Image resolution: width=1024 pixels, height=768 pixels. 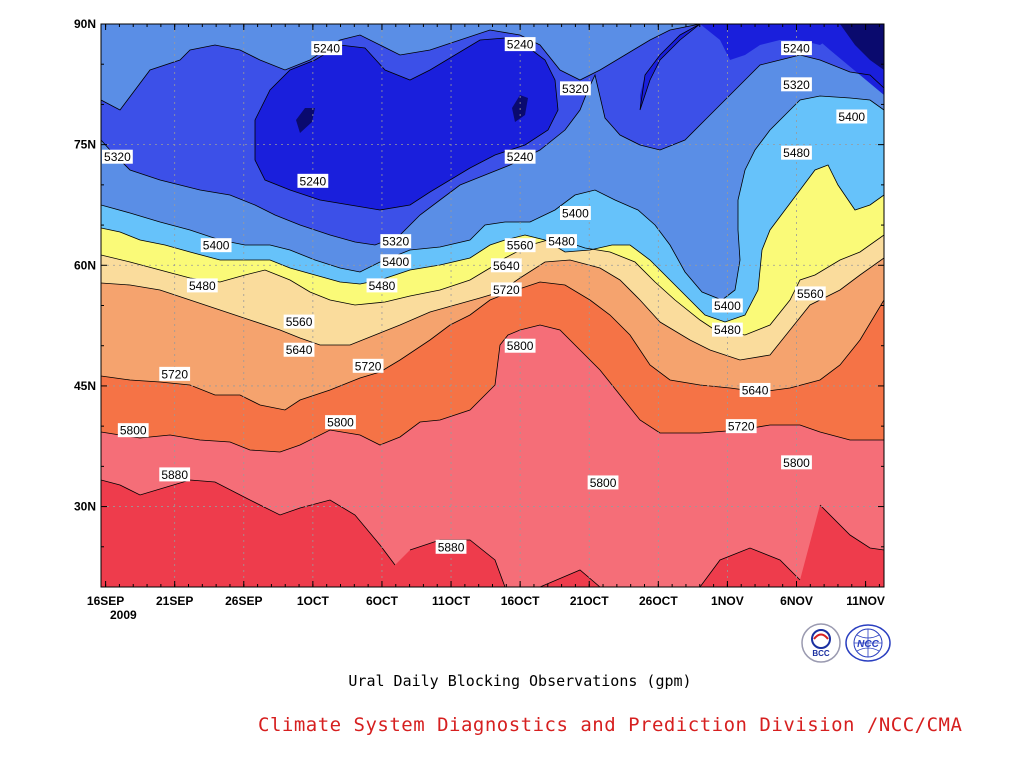 What do you see at coordinates (85, 265) in the screenshot?
I see `y-tick-label: 60N` at bounding box center [85, 265].